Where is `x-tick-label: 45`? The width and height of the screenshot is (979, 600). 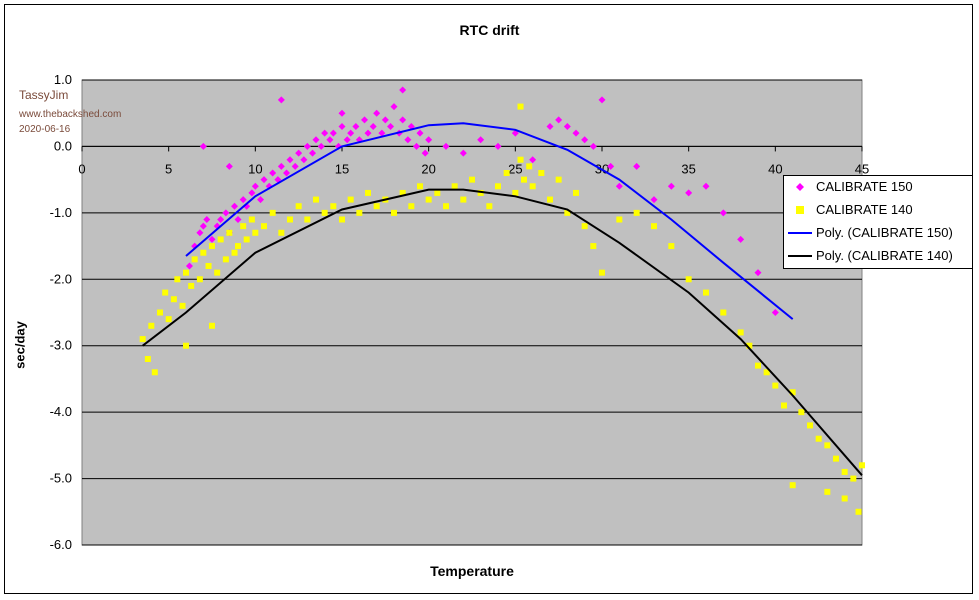 x-tick-label: 45 is located at coordinates (862, 168).